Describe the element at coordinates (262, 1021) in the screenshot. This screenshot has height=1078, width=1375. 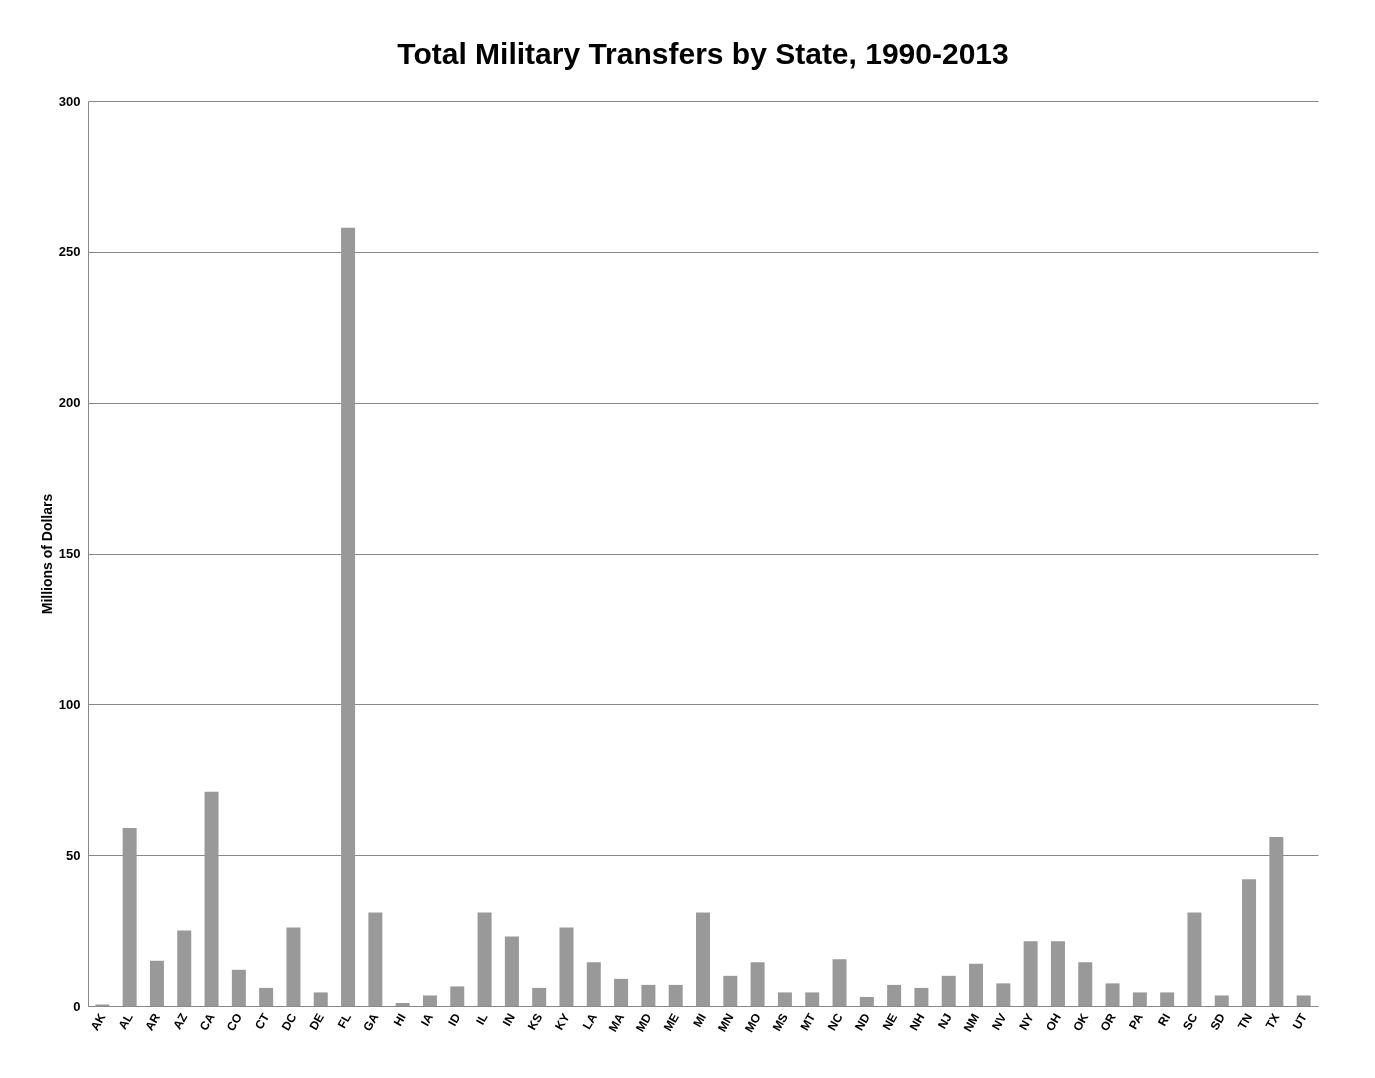
I see `x-tick-label: CT` at that location.